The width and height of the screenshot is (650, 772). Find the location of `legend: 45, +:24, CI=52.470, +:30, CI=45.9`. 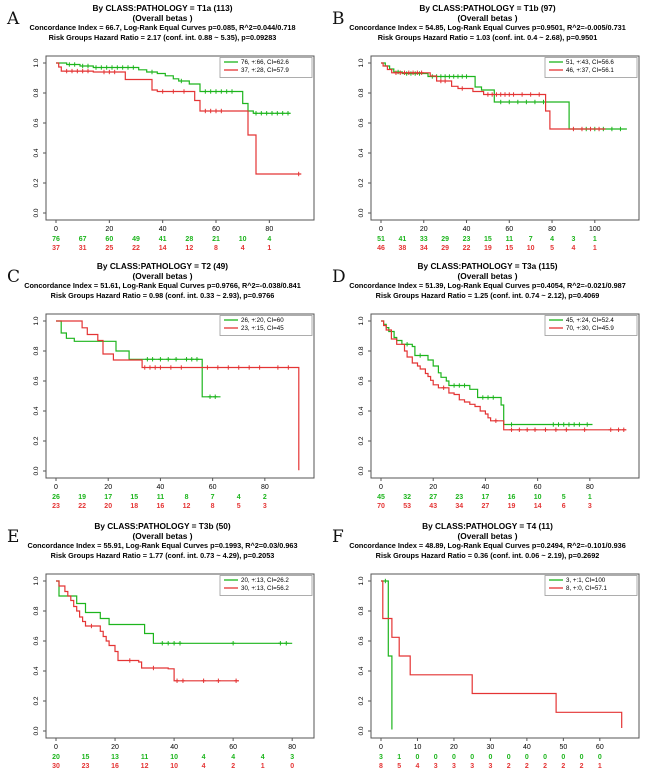

legend: 45, +:24, CI=52.470, +:30, CI=45.9 is located at coordinates (591, 325).